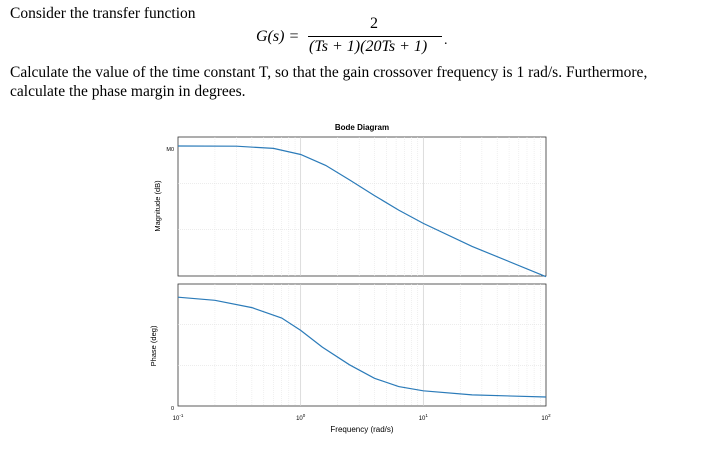  What do you see at coordinates (103, 13) in the screenshot?
I see `problem-intro: Consider the transfer function` at bounding box center [103, 13].